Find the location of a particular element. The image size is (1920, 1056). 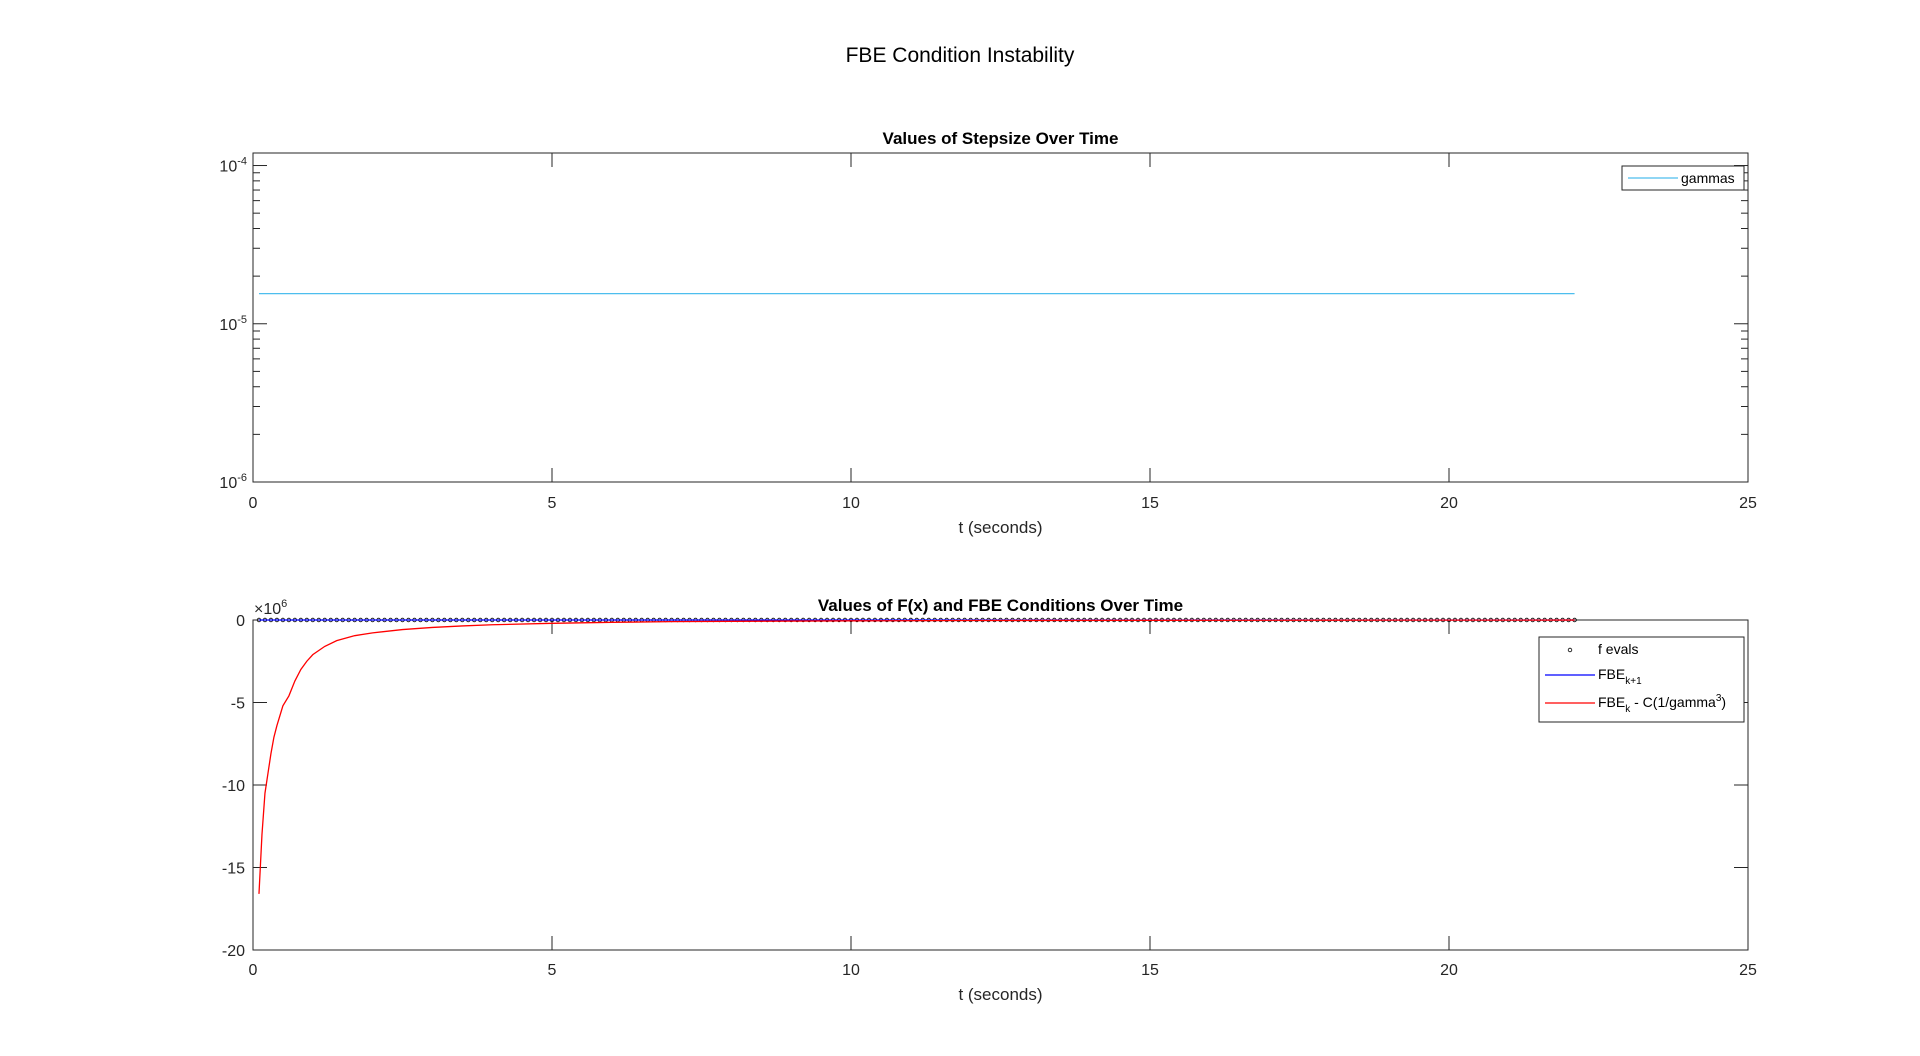

y-multiplier: ×10⁶ is located at coordinates (270, 608).